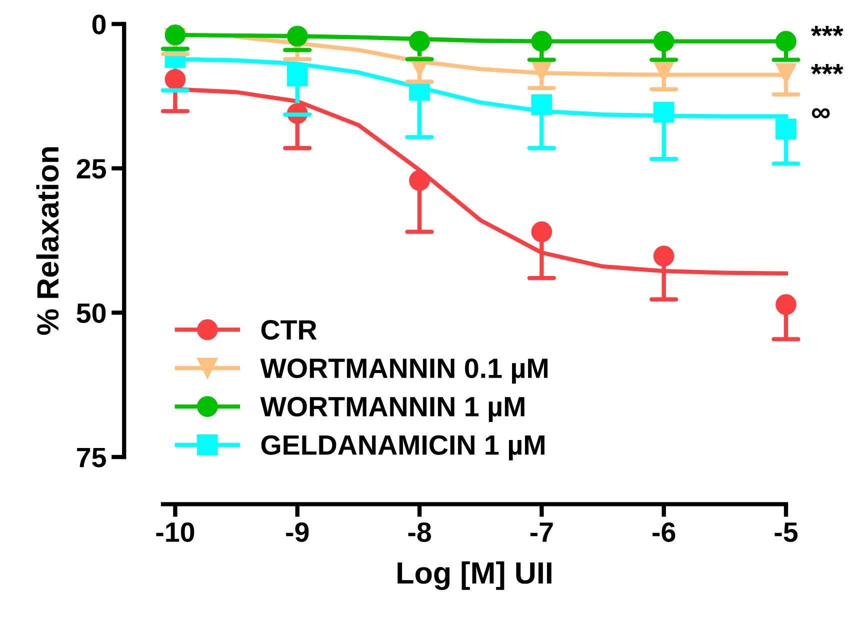  Describe the element at coordinates (541, 532) in the screenshot. I see `x-tick-label: -7` at that location.